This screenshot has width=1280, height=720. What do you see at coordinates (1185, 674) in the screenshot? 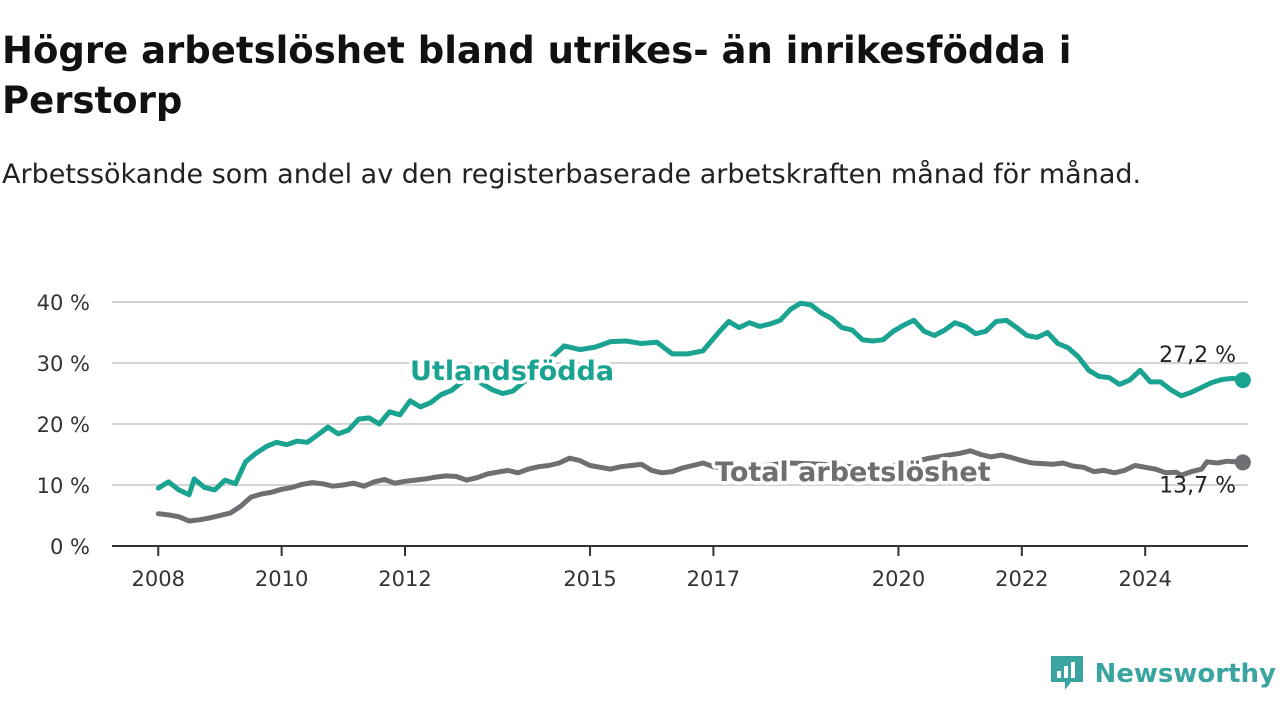
I see `brand-name: Newsworthy` at bounding box center [1185, 674].